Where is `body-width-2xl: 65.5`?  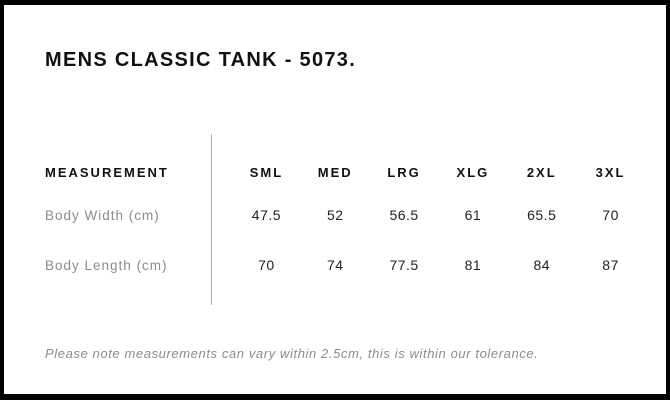
body-width-2xl: 65.5 is located at coordinates (542, 215).